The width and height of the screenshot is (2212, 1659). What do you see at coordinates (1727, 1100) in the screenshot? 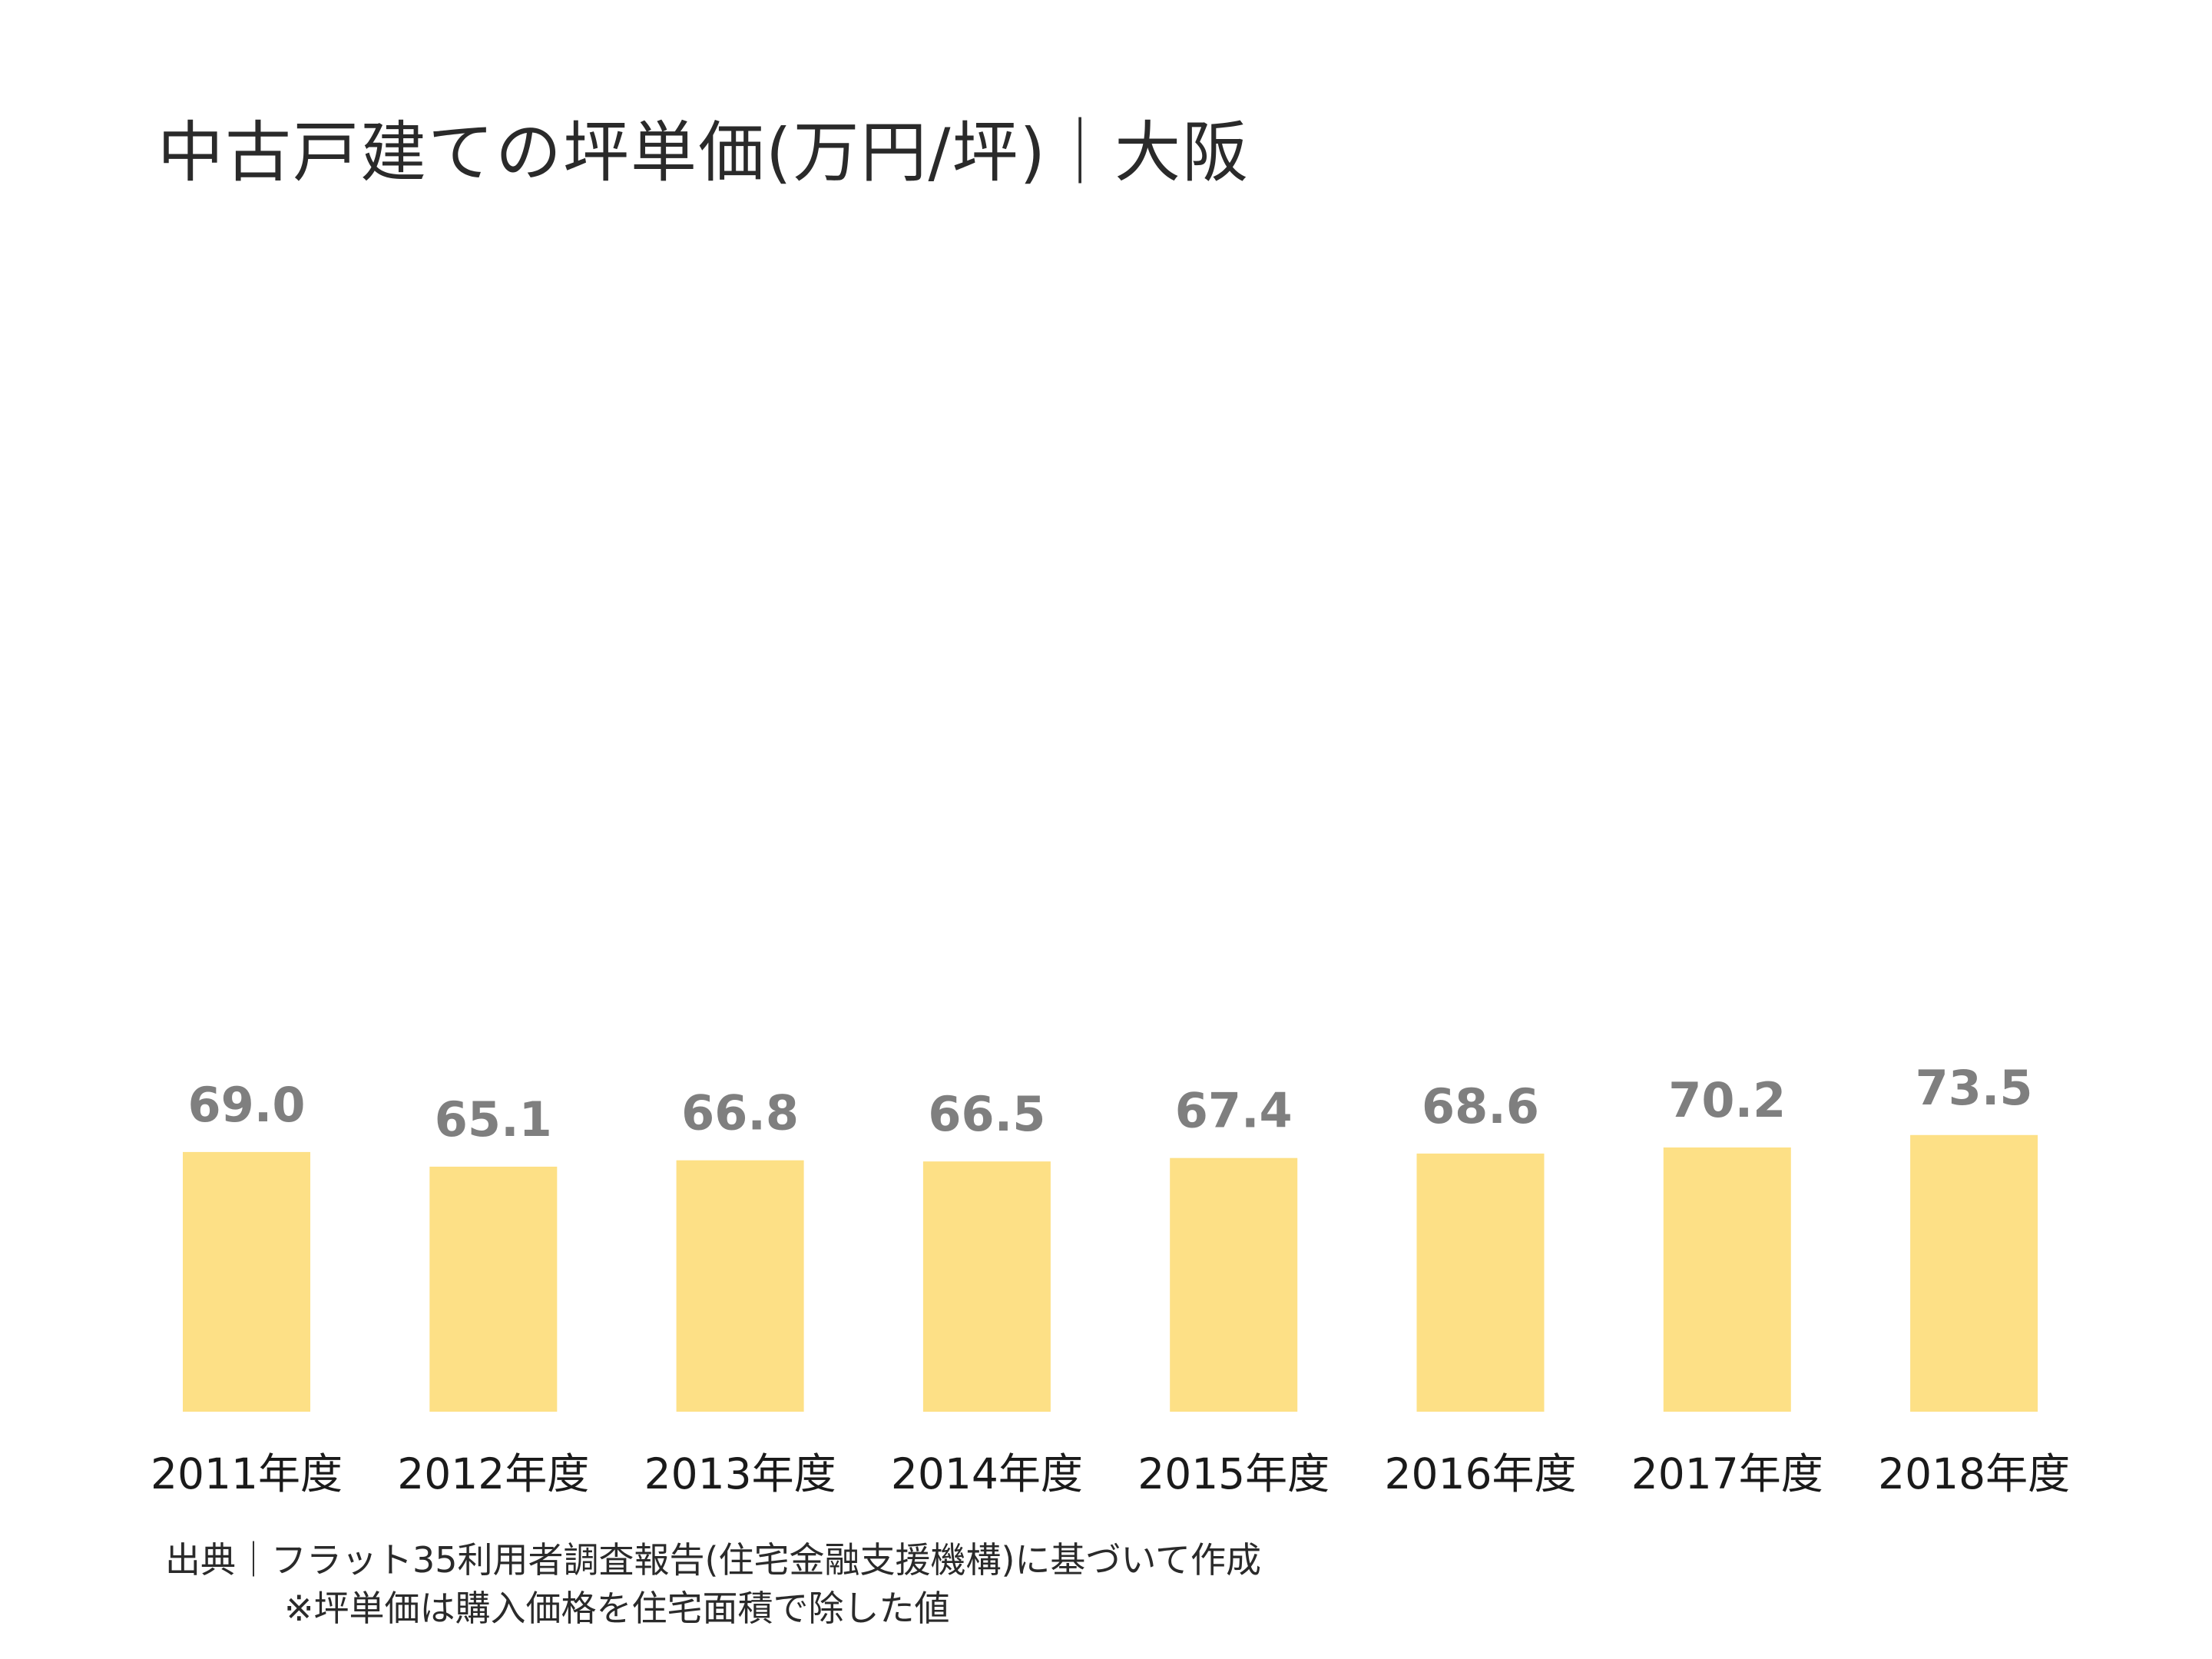
I see `value-label-2017年度: 70.2` at bounding box center [1727, 1100].